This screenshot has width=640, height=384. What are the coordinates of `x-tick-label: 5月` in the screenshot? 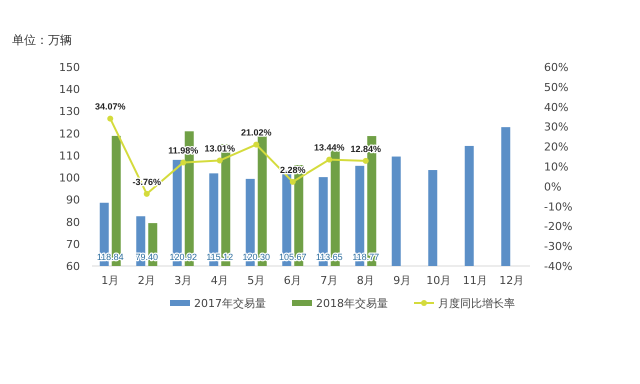 It's located at (256, 280).